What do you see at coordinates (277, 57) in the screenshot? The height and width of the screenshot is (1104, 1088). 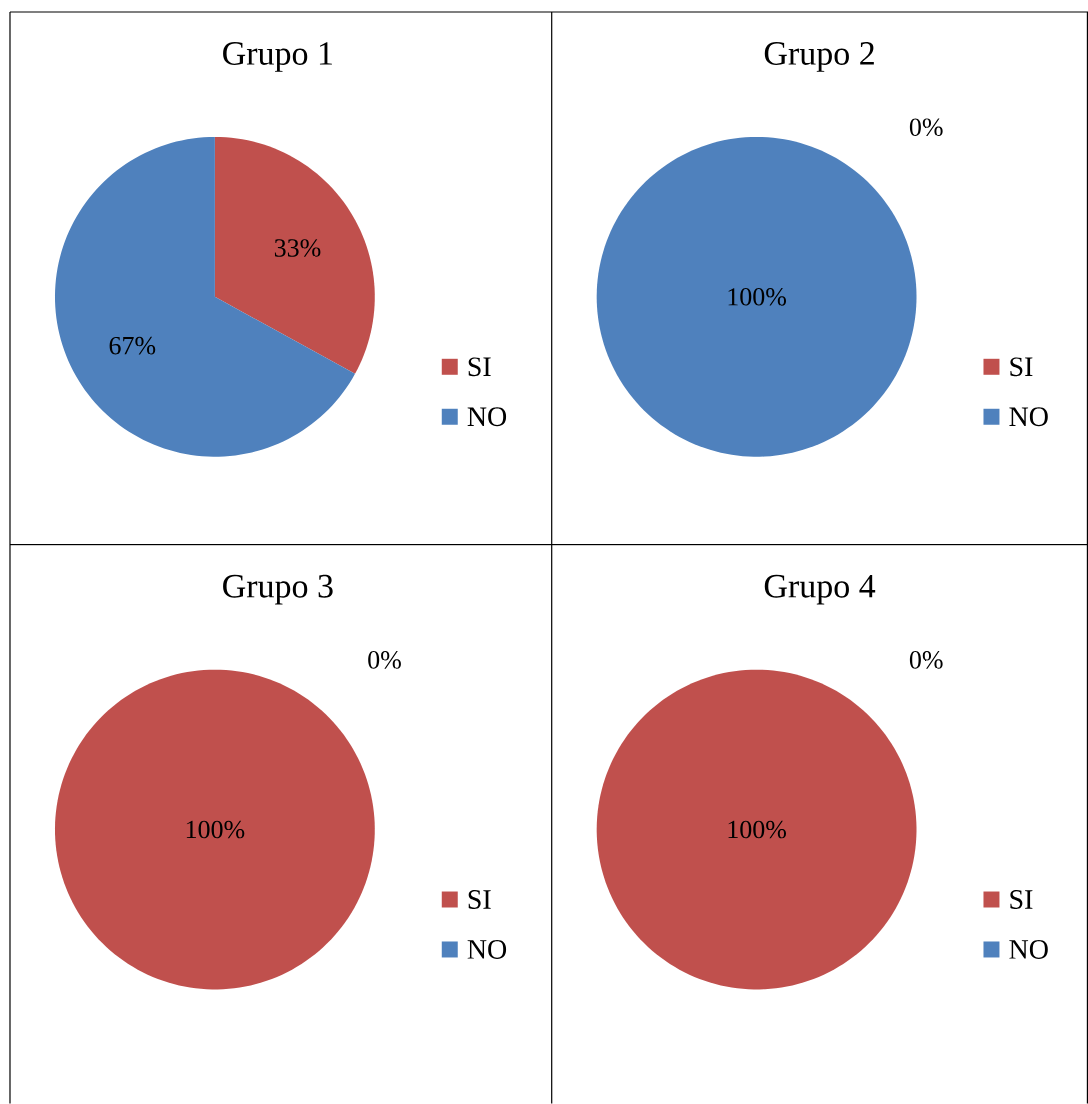 I see `chart-title: Grupo 1` at bounding box center [277, 57].